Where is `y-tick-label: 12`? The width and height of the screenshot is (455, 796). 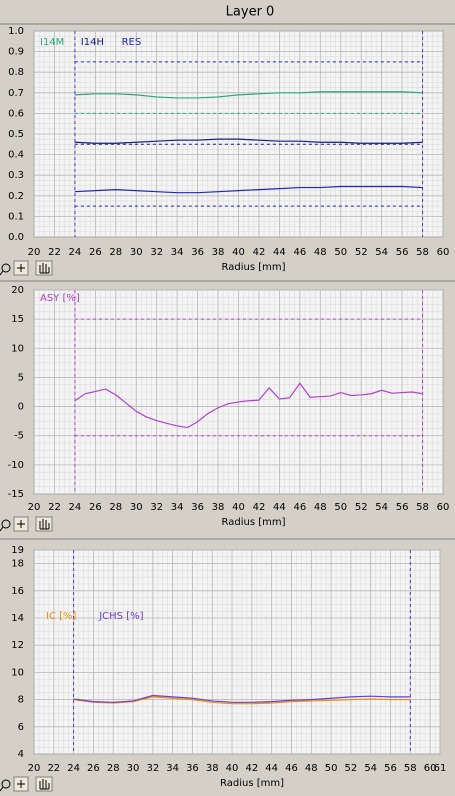
y-tick-label: 12 is located at coordinates (17, 645).